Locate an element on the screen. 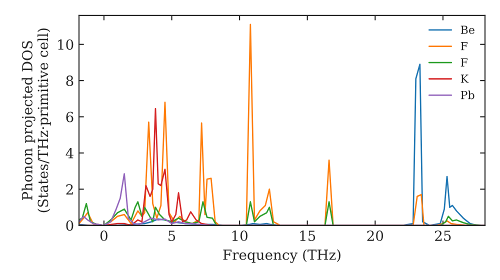 Image resolution: width=500 pixels, height=280 pixels. x-tick-label: 0 is located at coordinates (104, 236).